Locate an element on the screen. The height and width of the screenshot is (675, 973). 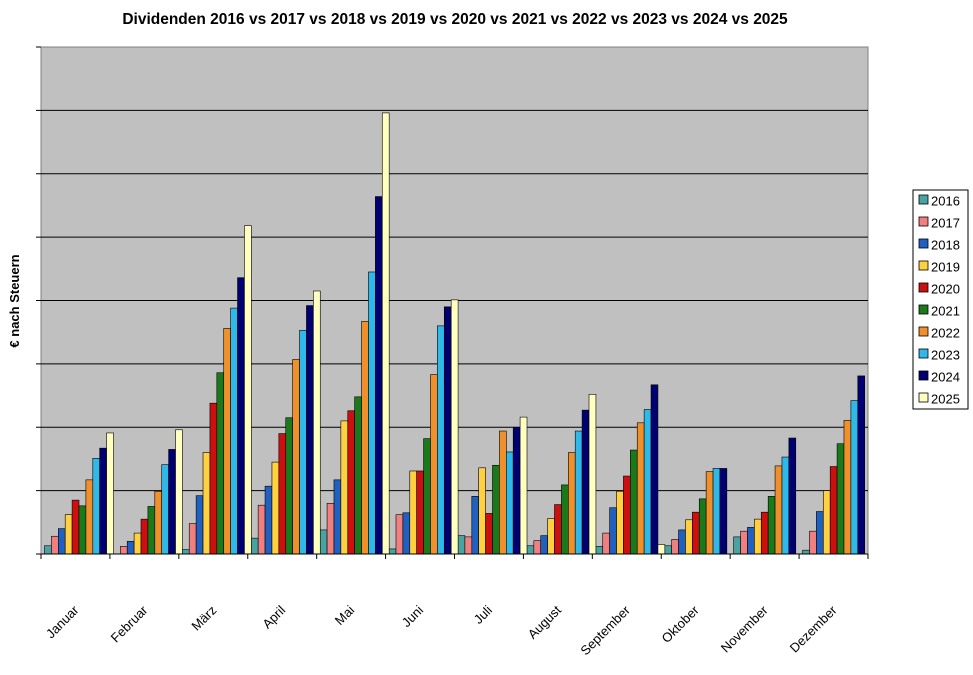
x-tick-label: März is located at coordinates (203, 618).